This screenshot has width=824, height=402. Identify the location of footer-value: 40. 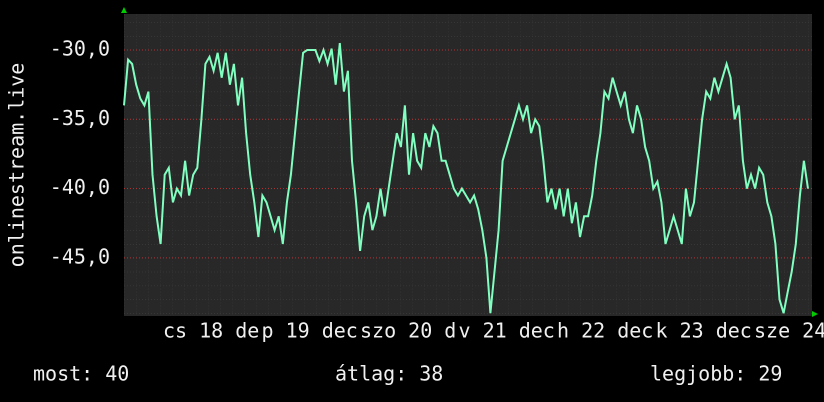
(117, 374).